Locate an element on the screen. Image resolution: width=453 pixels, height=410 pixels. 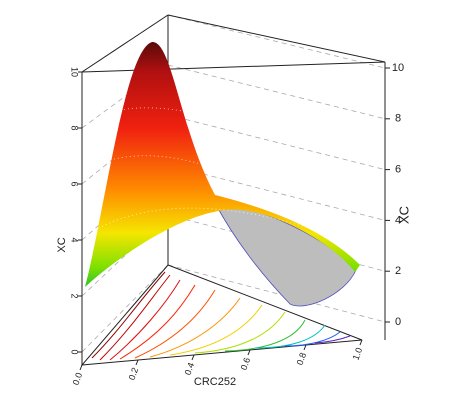
x-tick-label: 0.4 is located at coordinates (190, 368).